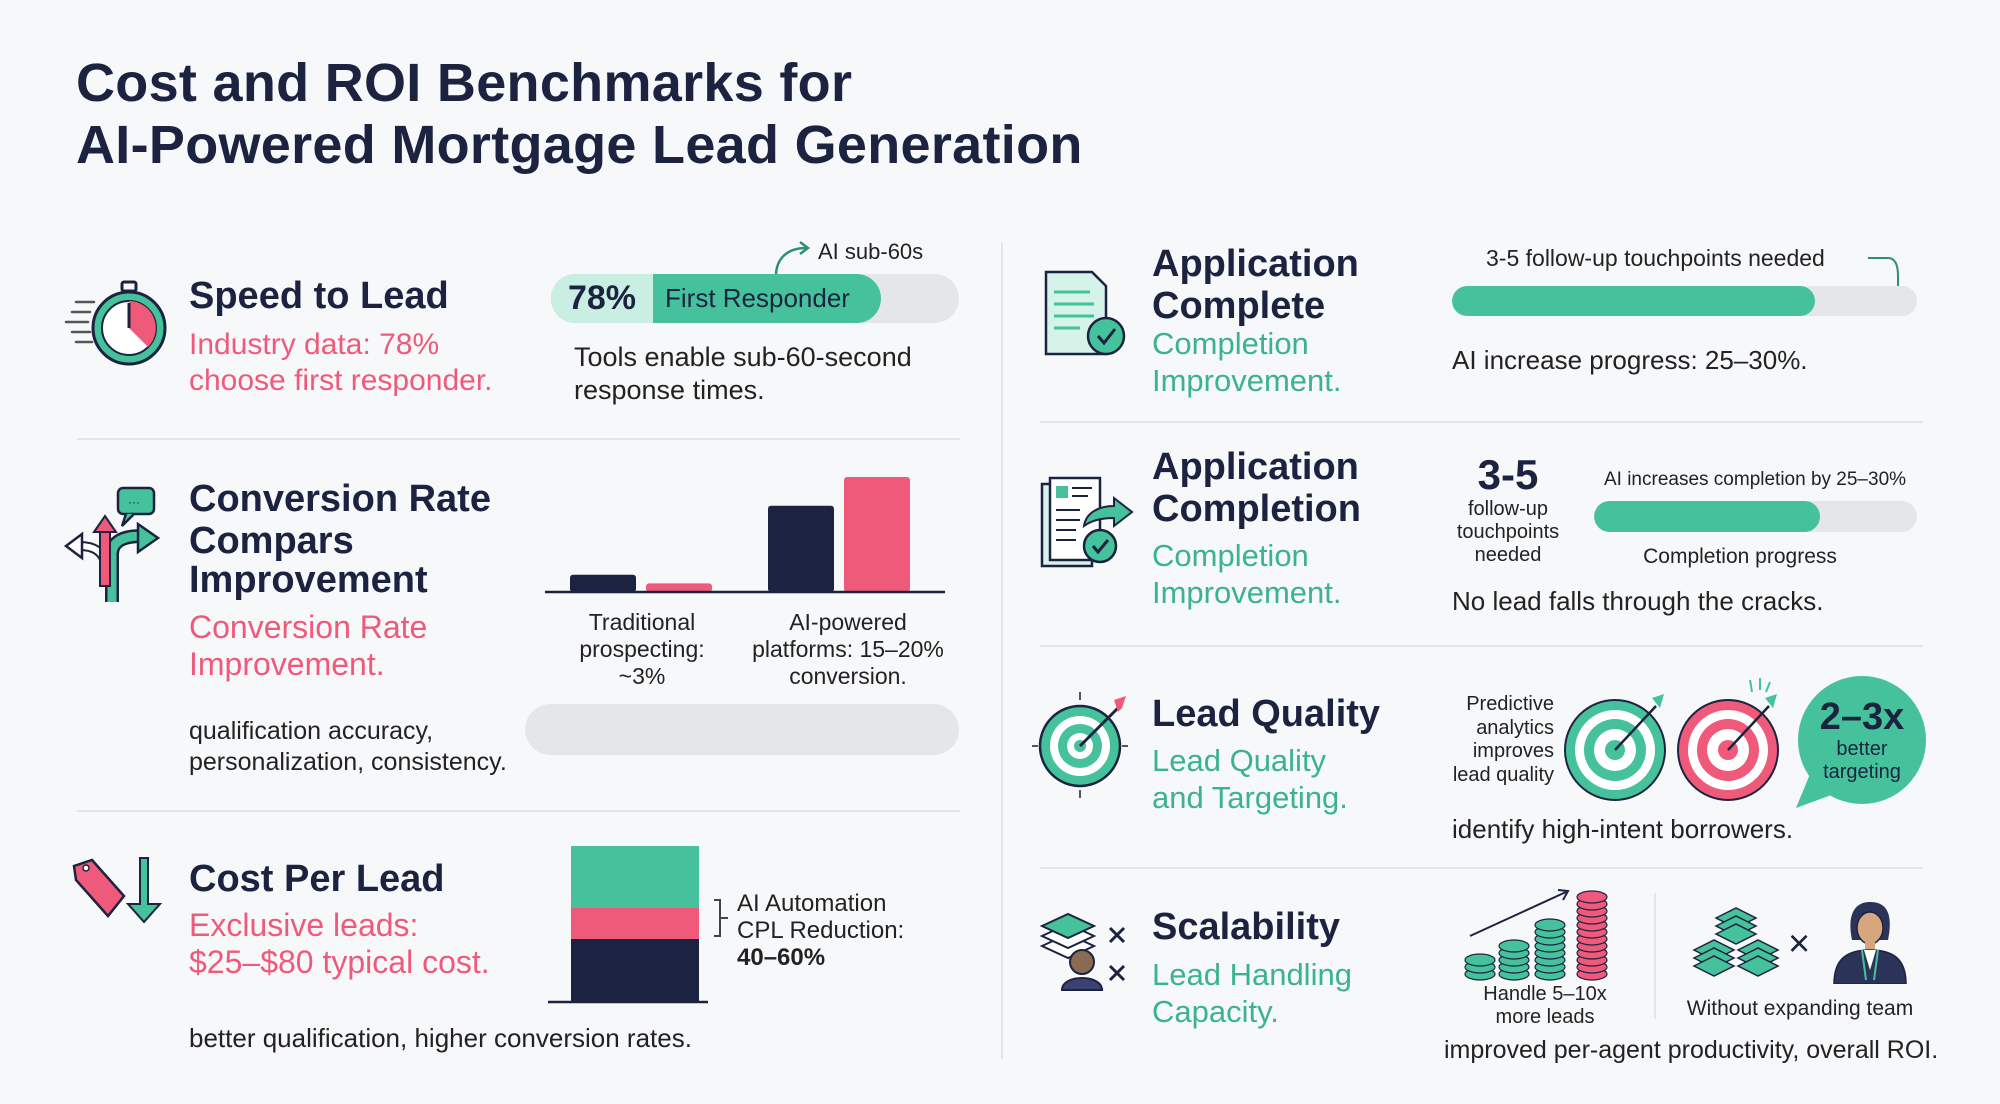 This screenshot has height=1104, width=2000. I want to click on times-icon: ×, so click(1799, 944).